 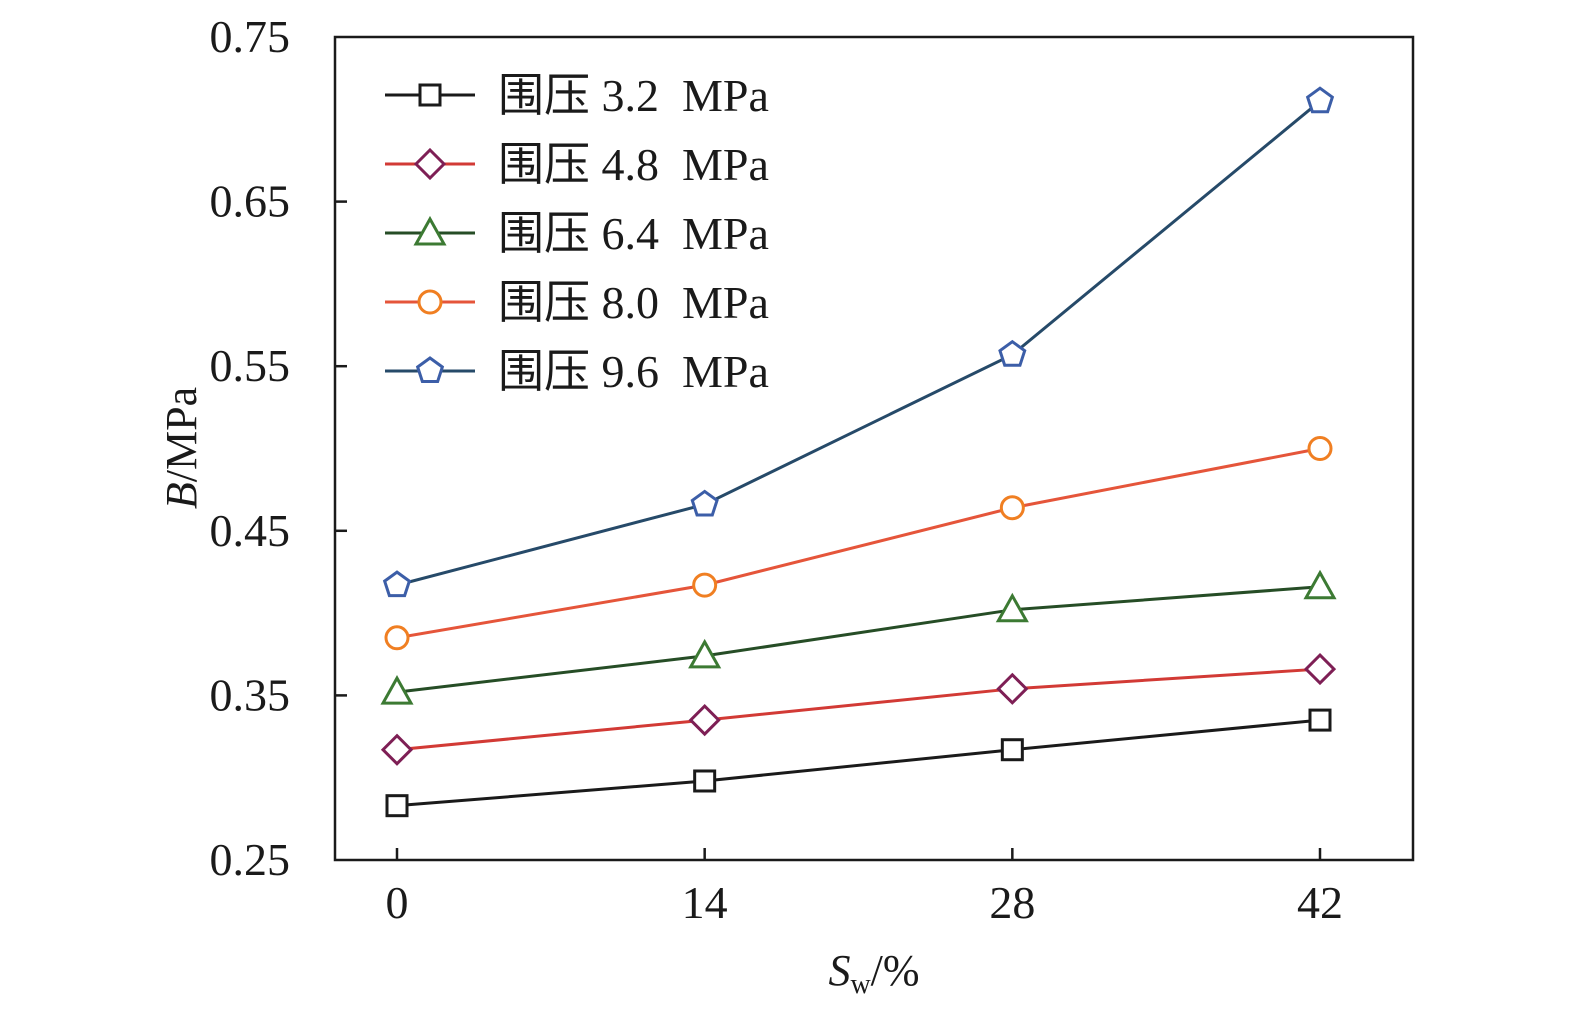 I want to click on legend-item: 围压 4.8 MPa, so click(x=577, y=164).